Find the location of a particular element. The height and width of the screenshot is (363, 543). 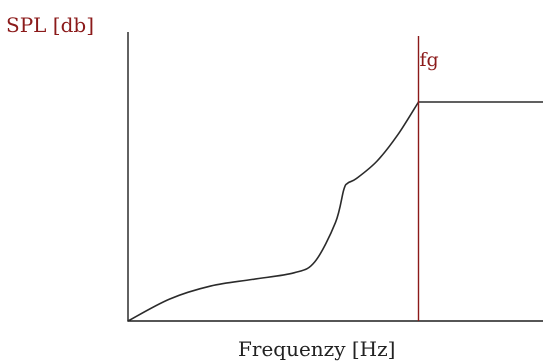

cutoff-frequency-label: fg is located at coordinates (429, 60).